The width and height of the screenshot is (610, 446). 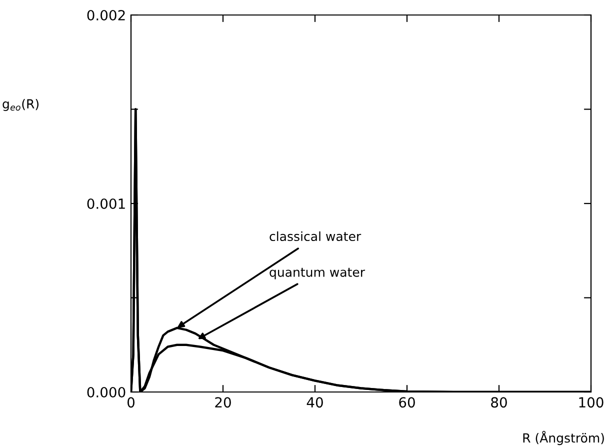 What do you see at coordinates (499, 402) in the screenshot?
I see `x-tick-label: 80` at bounding box center [499, 402].